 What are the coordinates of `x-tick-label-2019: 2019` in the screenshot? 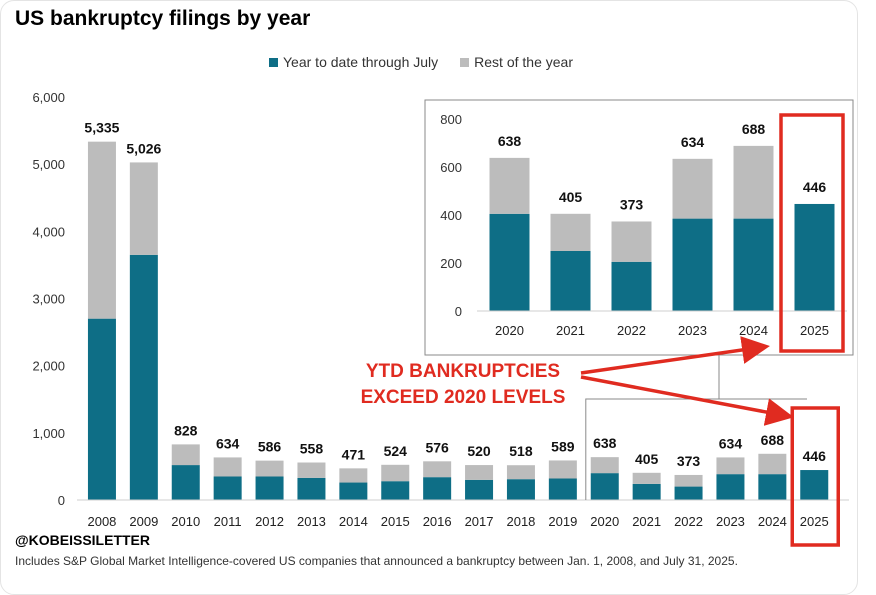 It's located at (562, 521).